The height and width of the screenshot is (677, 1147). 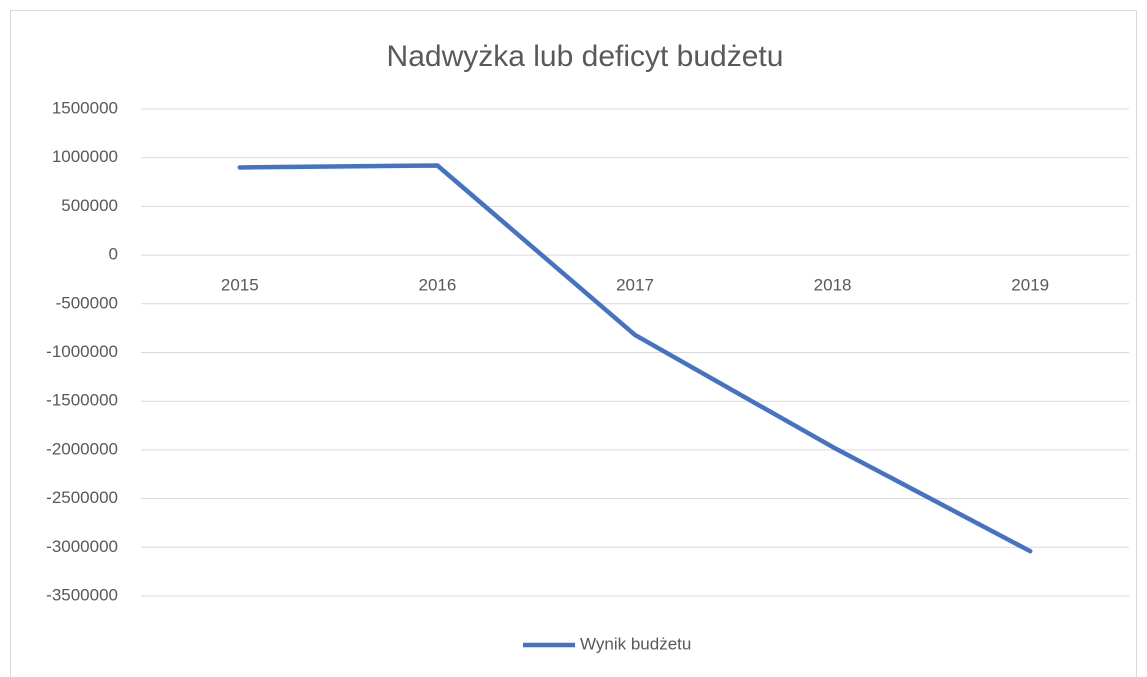 I want to click on y-tick-label: 1000000, so click(x=85, y=156).